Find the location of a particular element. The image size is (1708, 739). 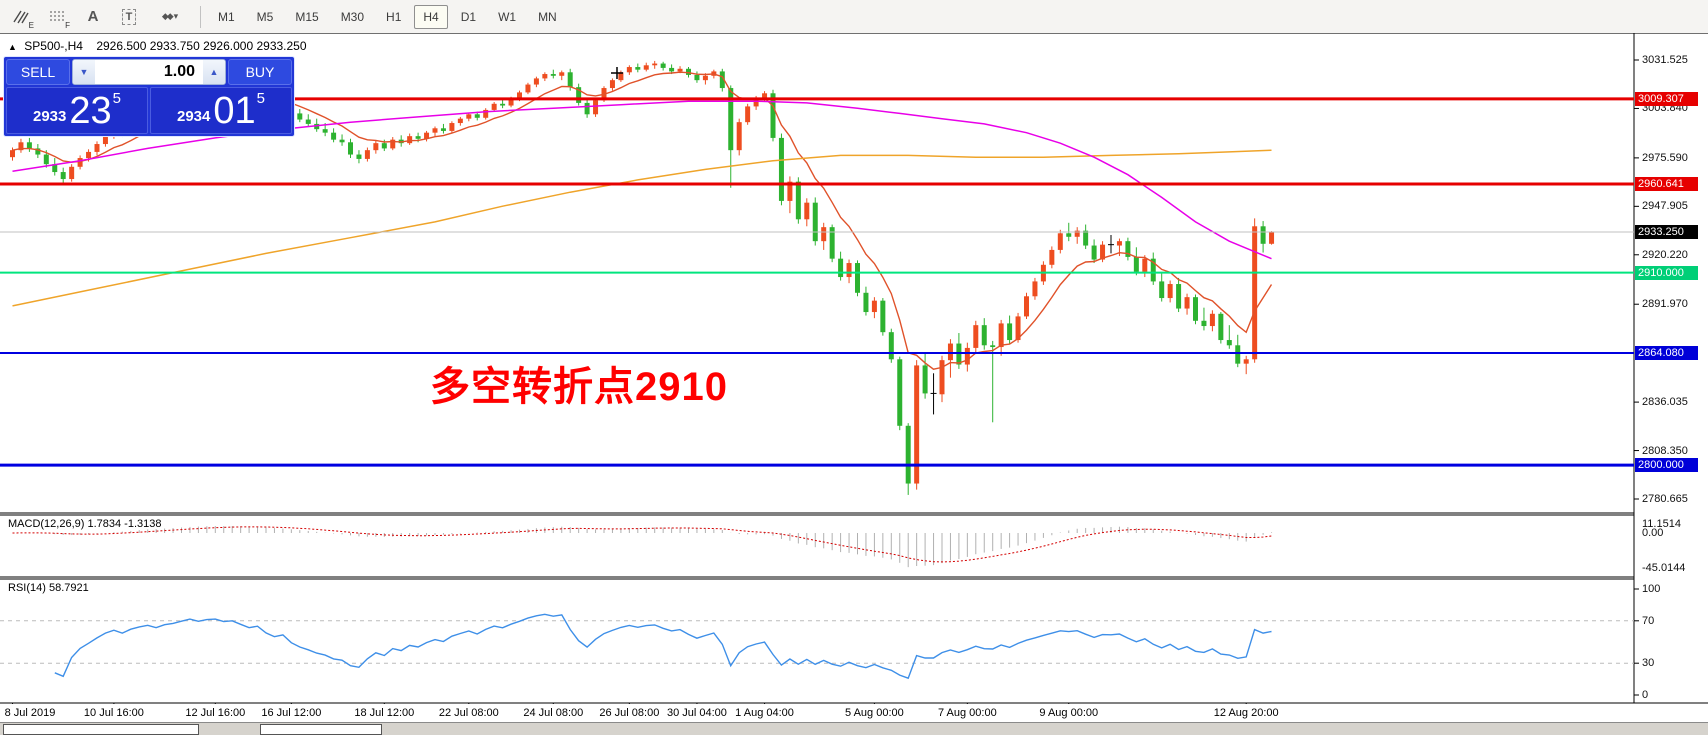

macd-axis-tick: 0.00 is located at coordinates (1653, 533).